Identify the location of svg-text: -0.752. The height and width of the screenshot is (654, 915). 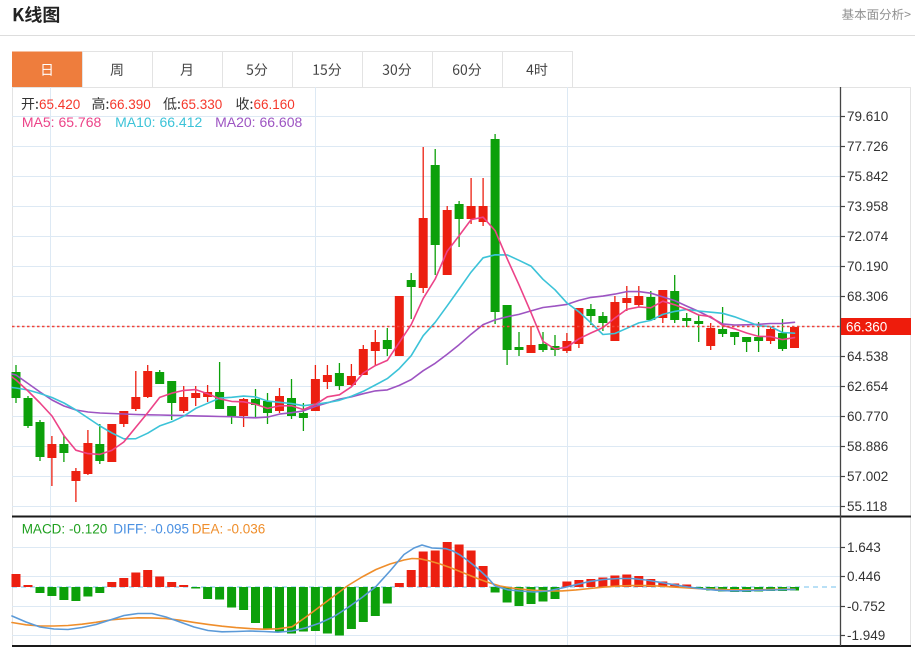
(866, 606).